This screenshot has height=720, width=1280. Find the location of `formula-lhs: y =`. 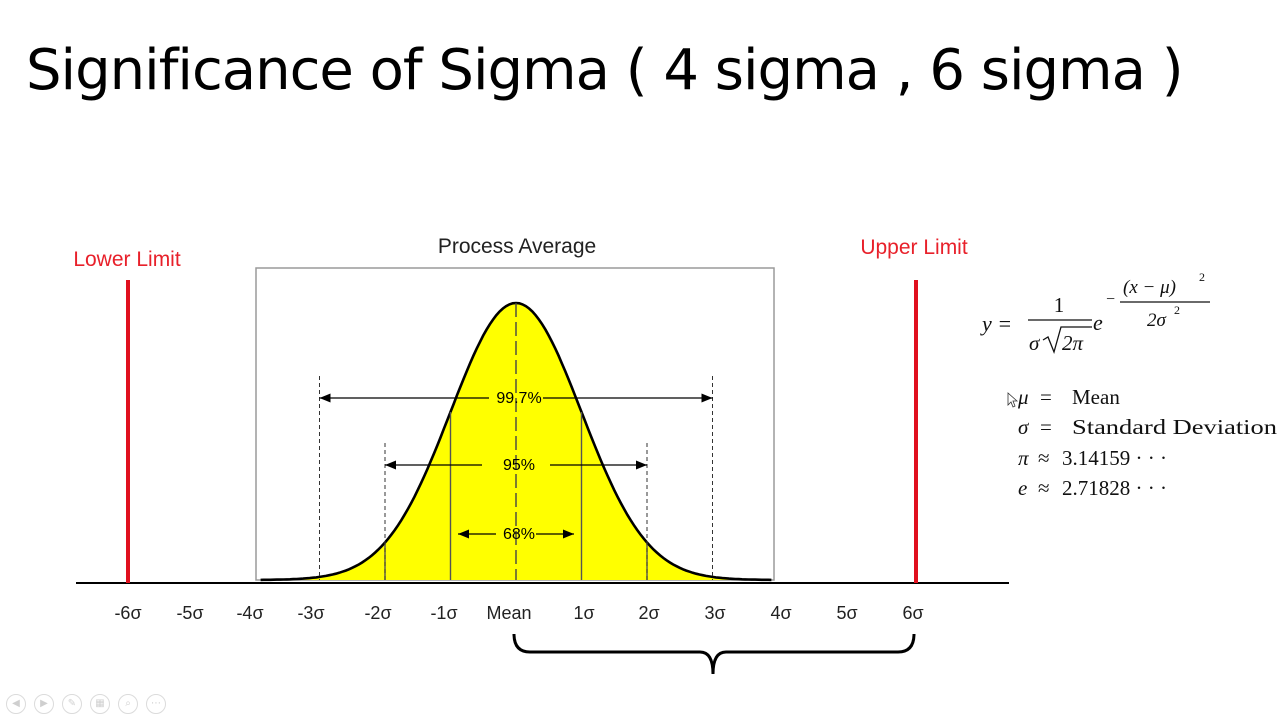

formula-lhs: y = is located at coordinates (996, 323).